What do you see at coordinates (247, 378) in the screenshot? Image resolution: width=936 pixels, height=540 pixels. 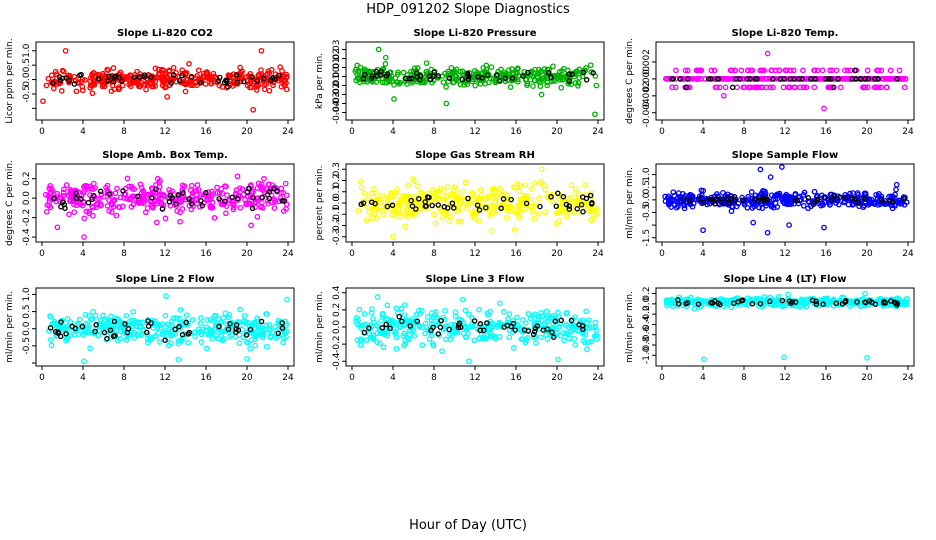 I see `x-tick-label: 20` at bounding box center [247, 378].